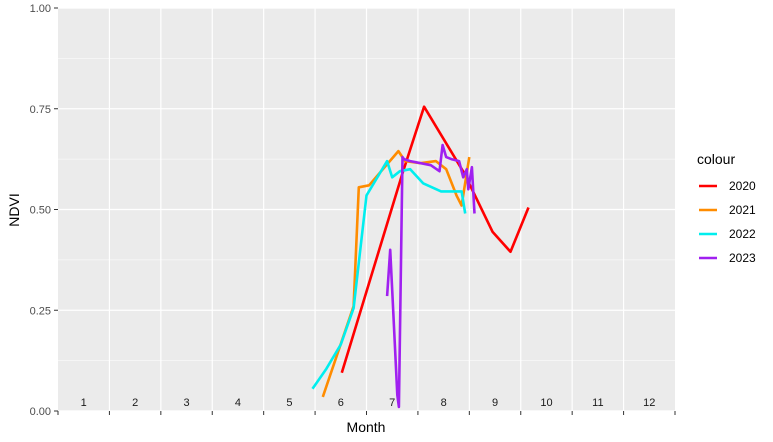 The width and height of the screenshot is (773, 442). I want to click on month-label: 9, so click(495, 403).